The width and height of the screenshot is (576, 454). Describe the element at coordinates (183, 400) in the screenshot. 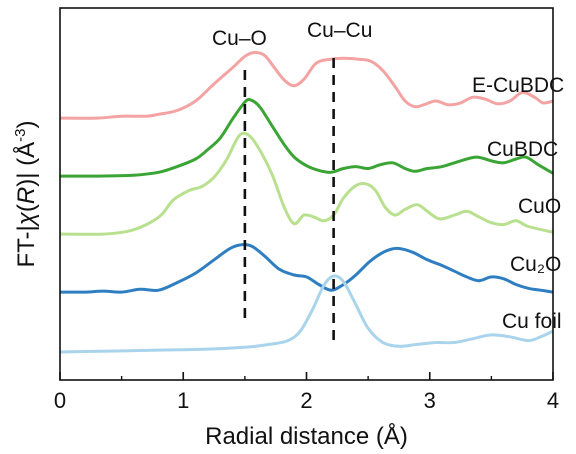

I see `x-tick-label-1: 1` at that location.